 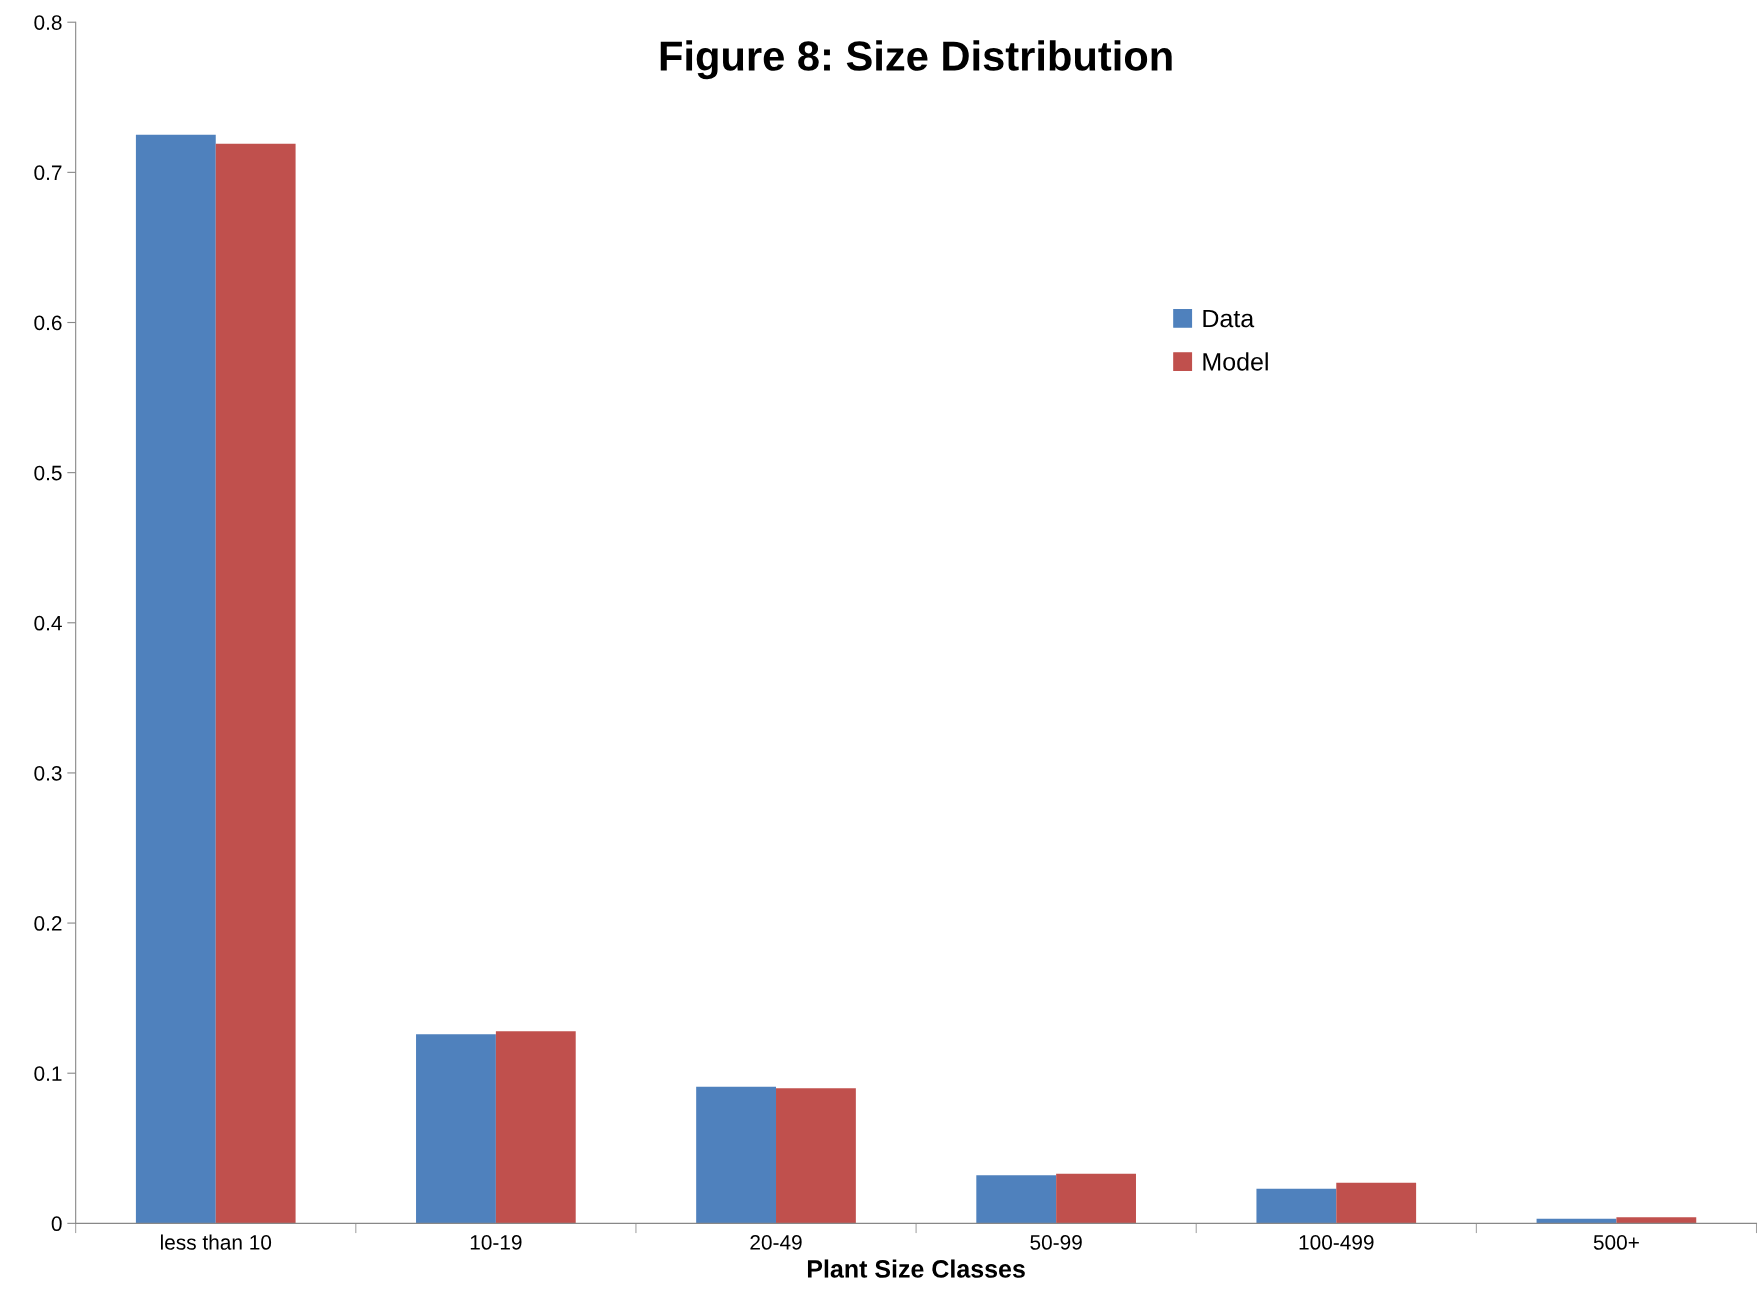 I want to click on y-tick-label: 0, so click(x=56, y=1224).